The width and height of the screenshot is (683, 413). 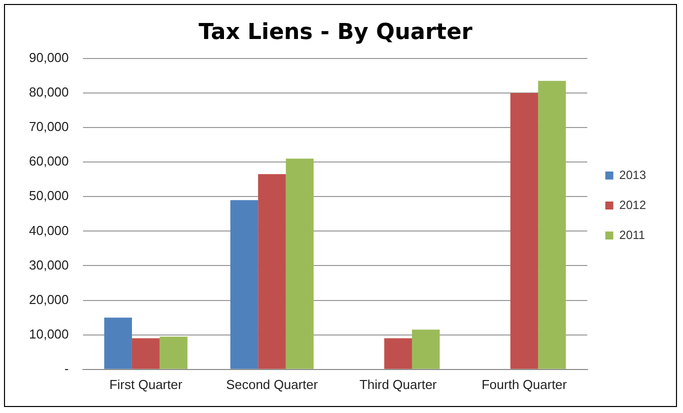 What do you see at coordinates (48, 92) in the screenshot?
I see `y-tick-label: 80,000` at bounding box center [48, 92].